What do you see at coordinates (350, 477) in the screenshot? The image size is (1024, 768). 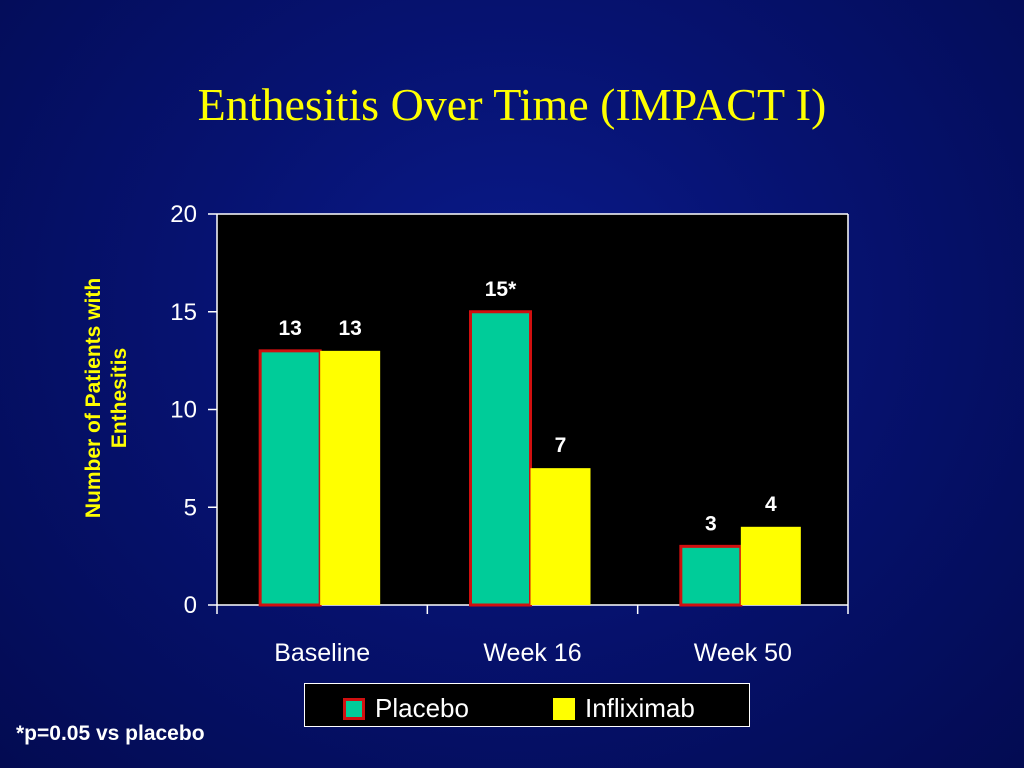 I see `bar-infliximab-baseline` at bounding box center [350, 477].